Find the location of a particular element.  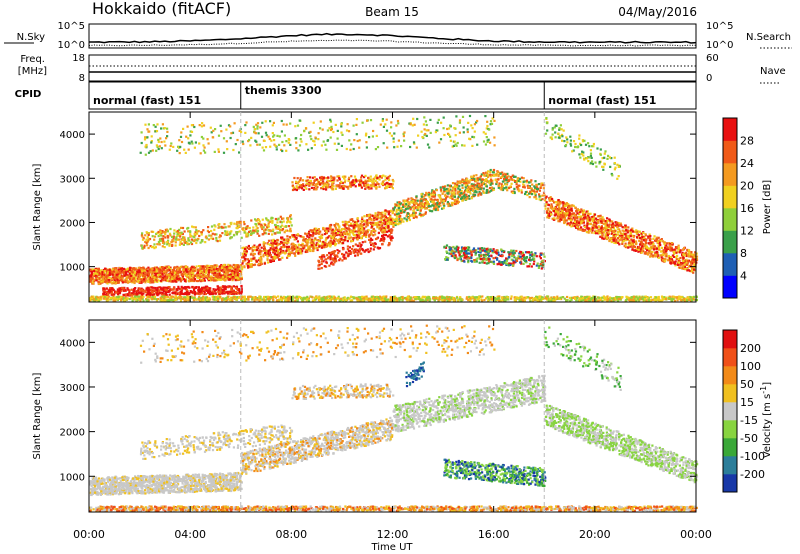

nsky-tick-lo: 10^0 is located at coordinates (71, 45).